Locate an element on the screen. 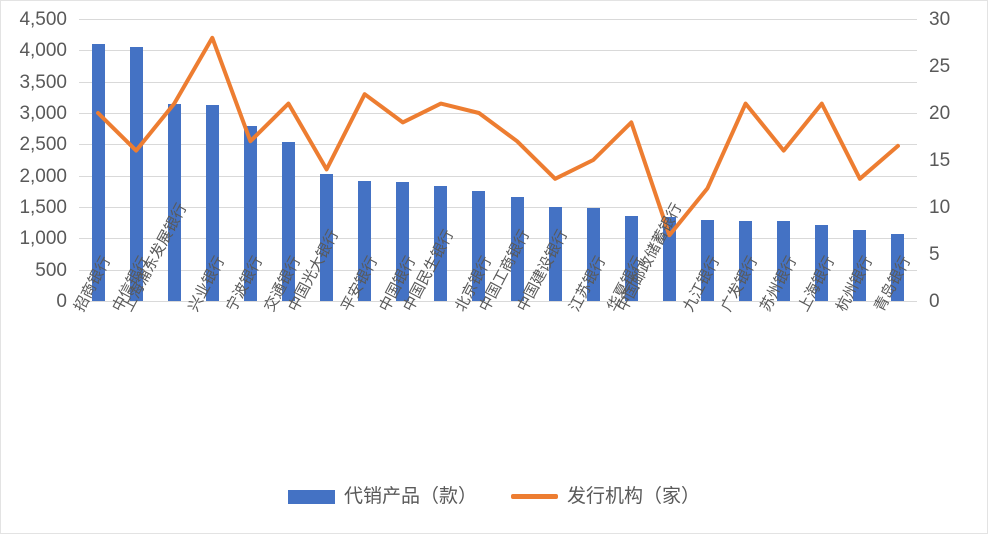 The width and height of the screenshot is (990, 536). y-axis-left-tick: 4,500 is located at coordinates (43, 19).